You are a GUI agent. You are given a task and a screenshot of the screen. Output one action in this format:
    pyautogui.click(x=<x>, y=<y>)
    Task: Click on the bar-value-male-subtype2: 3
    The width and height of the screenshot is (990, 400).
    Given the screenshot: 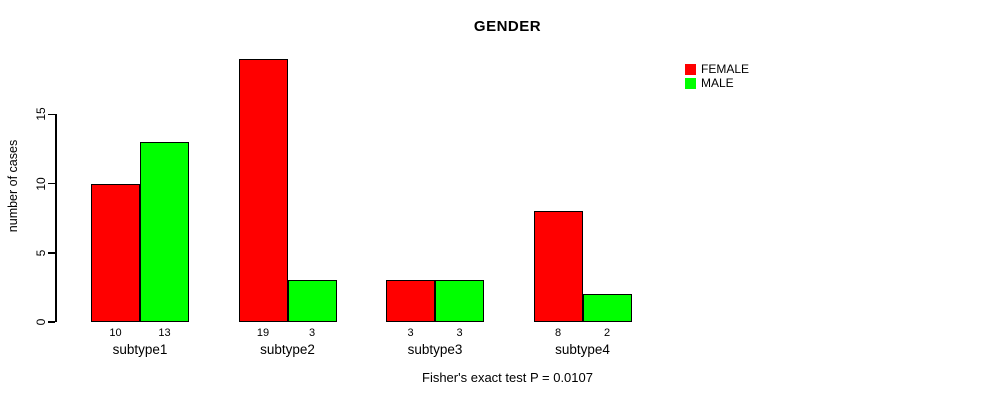 What is the action you would take?
    pyautogui.click(x=312, y=333)
    